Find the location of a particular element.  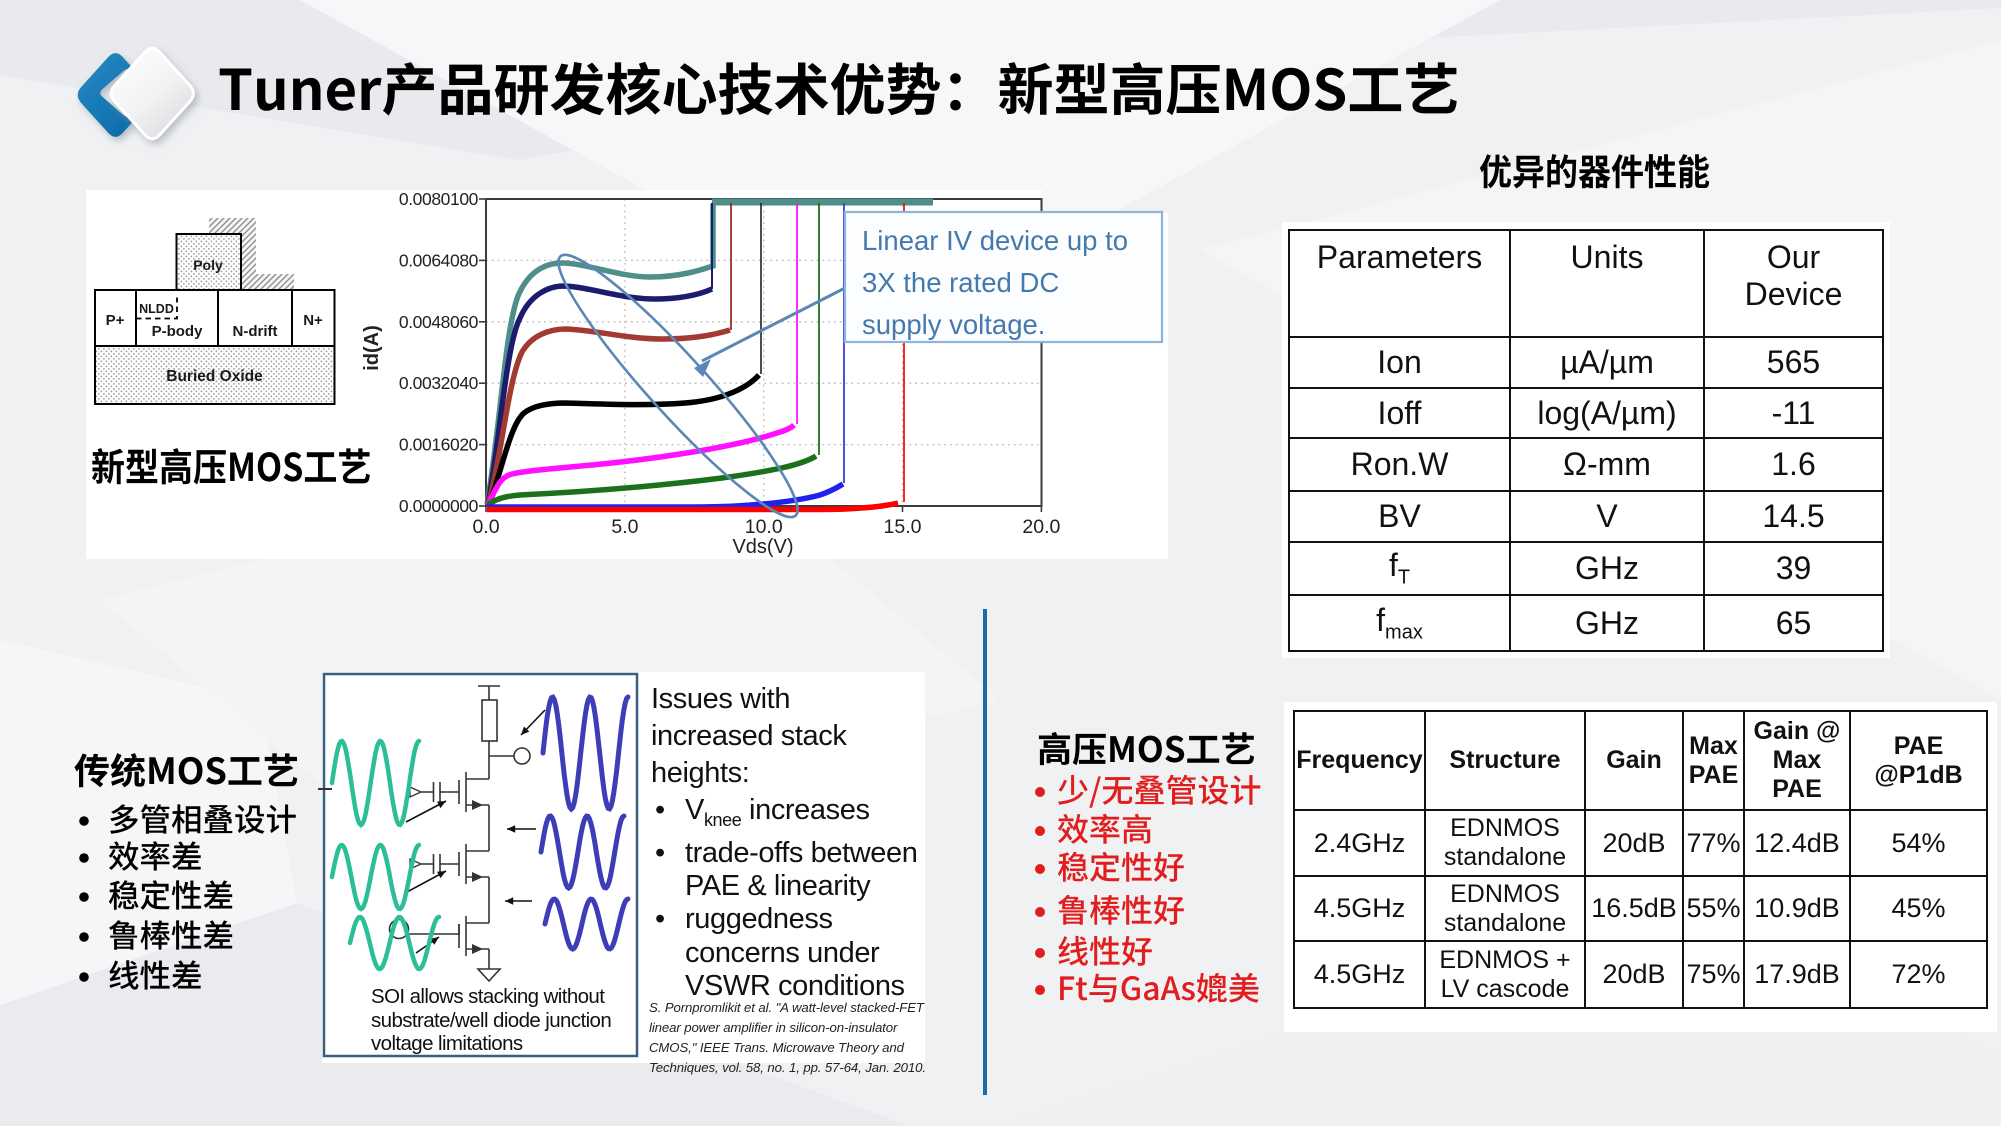

svg-text: supply voltage. is located at coordinates (953, 324).